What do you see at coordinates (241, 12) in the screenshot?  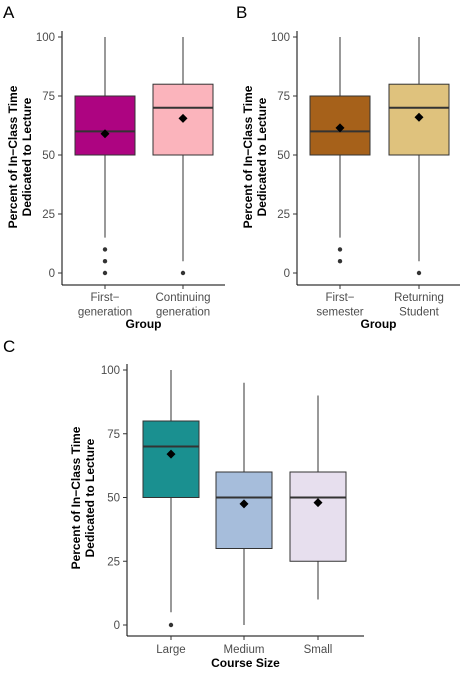 I see `panel-label: B` at bounding box center [241, 12].